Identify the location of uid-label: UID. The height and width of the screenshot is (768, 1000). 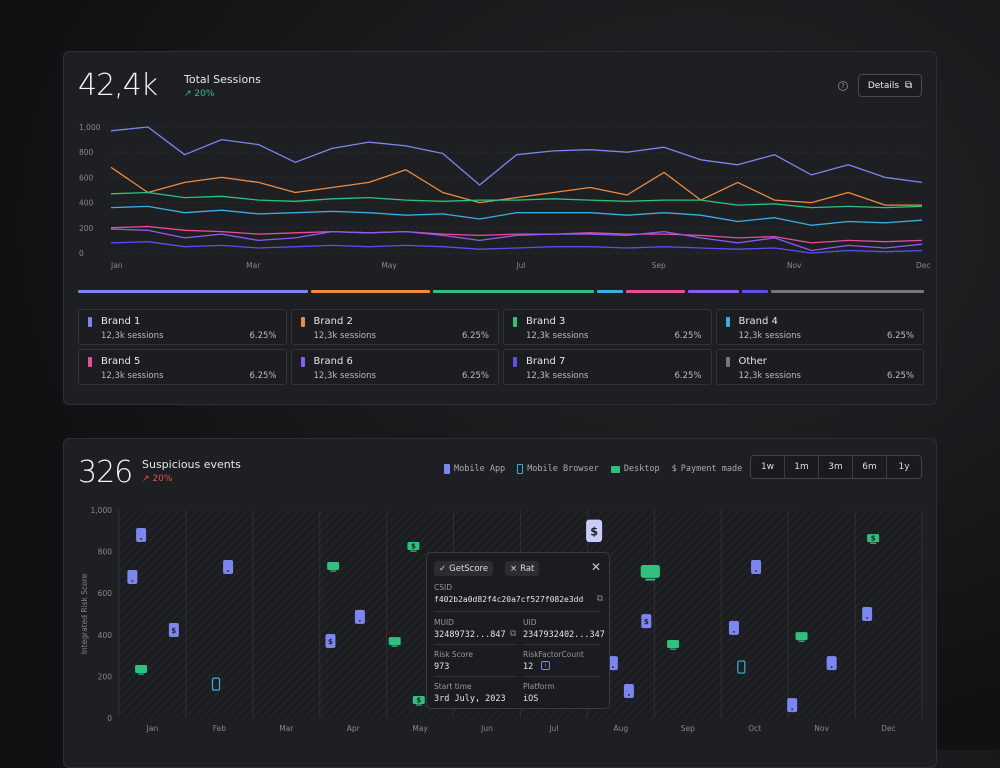
(530, 622).